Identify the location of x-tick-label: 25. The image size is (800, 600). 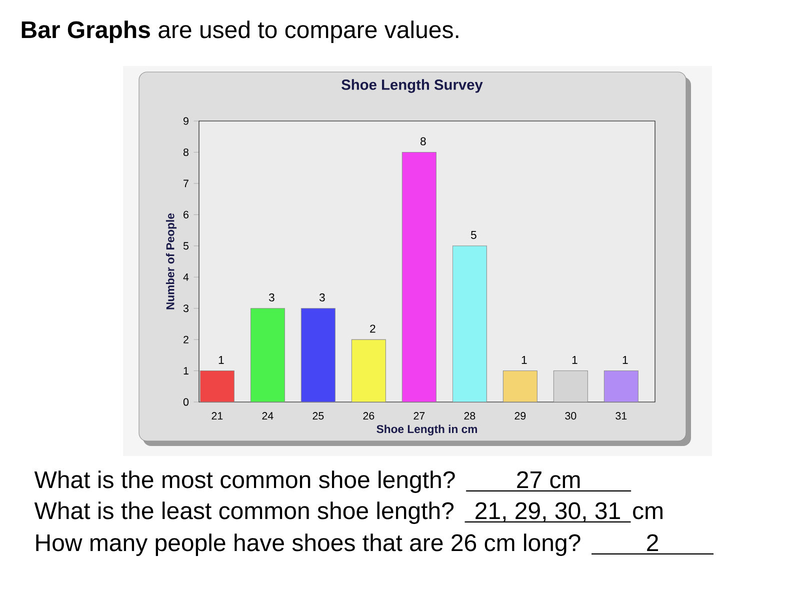
(318, 416).